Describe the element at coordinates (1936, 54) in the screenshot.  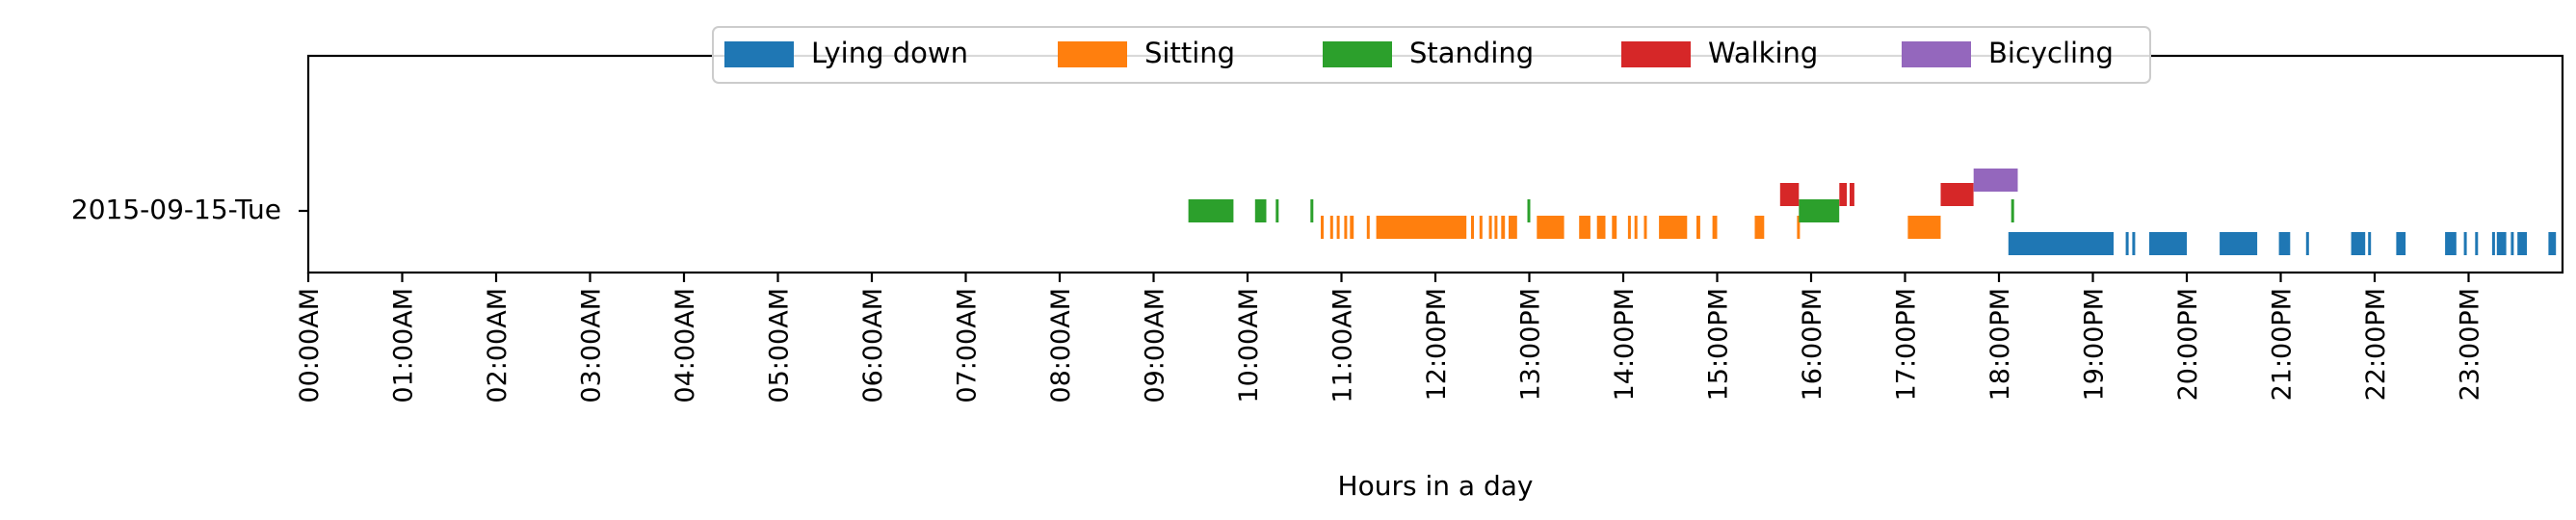
I see `legend-swatch-bicycling` at that location.